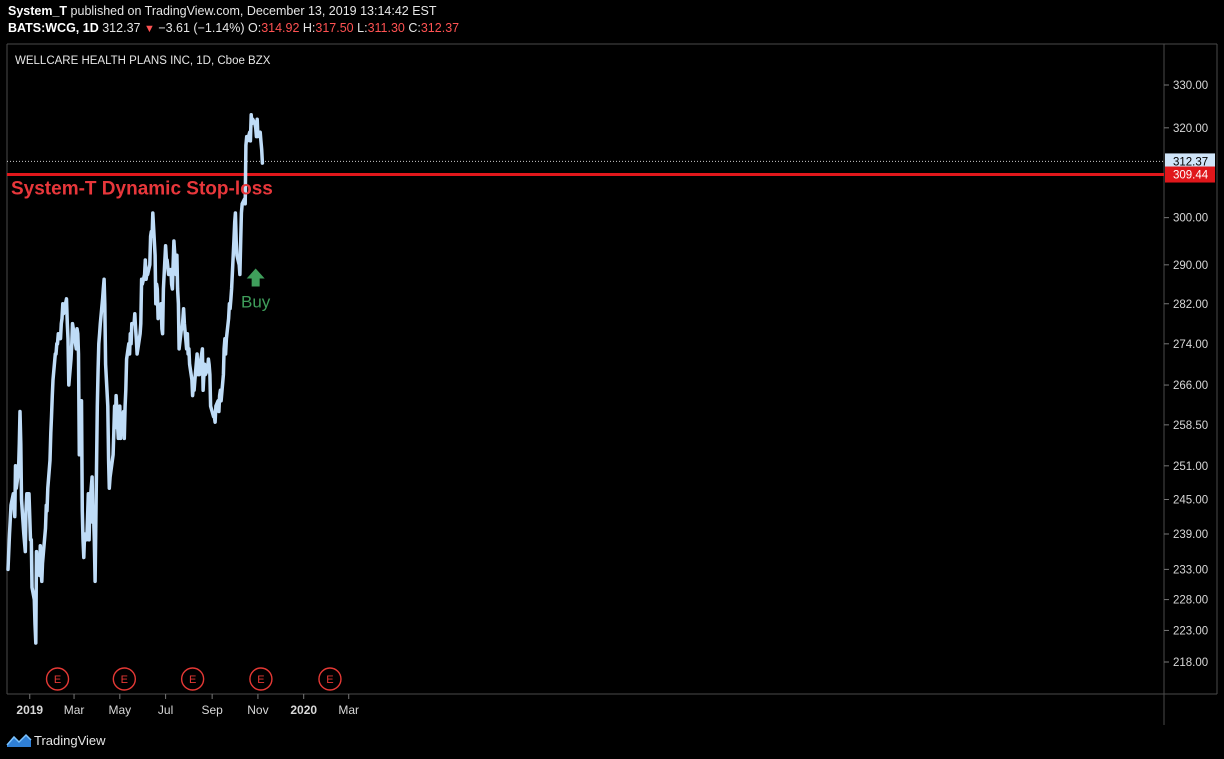 Image resolution: width=1224 pixels, height=759 pixels. I want to click on last-price-tag-label: 312.37, so click(1190, 162).